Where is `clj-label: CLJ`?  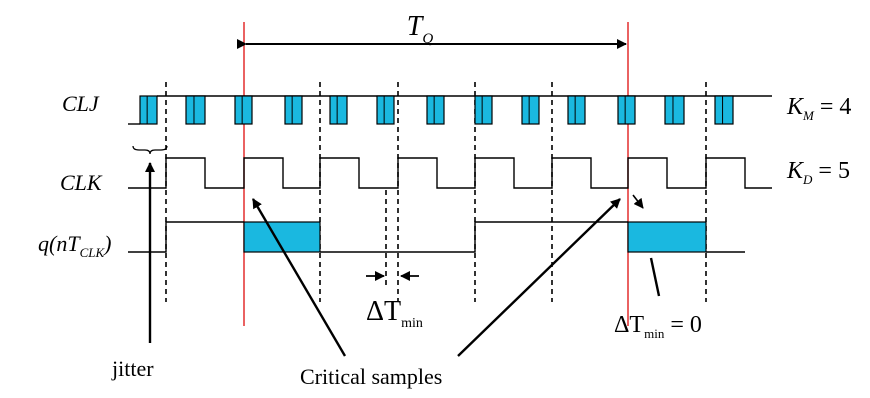
clj-label: CLJ is located at coordinates (81, 103).